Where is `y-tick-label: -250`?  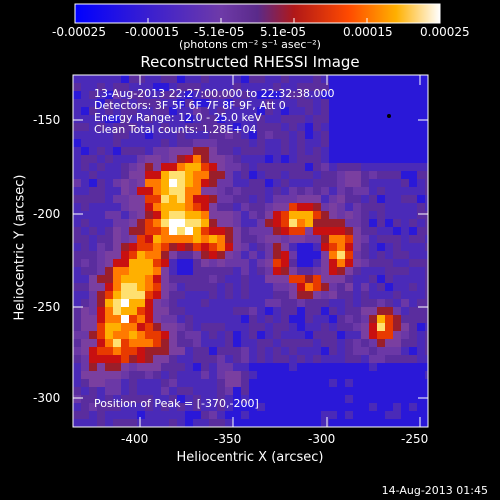
y-tick-label: -250 is located at coordinates (47, 307).